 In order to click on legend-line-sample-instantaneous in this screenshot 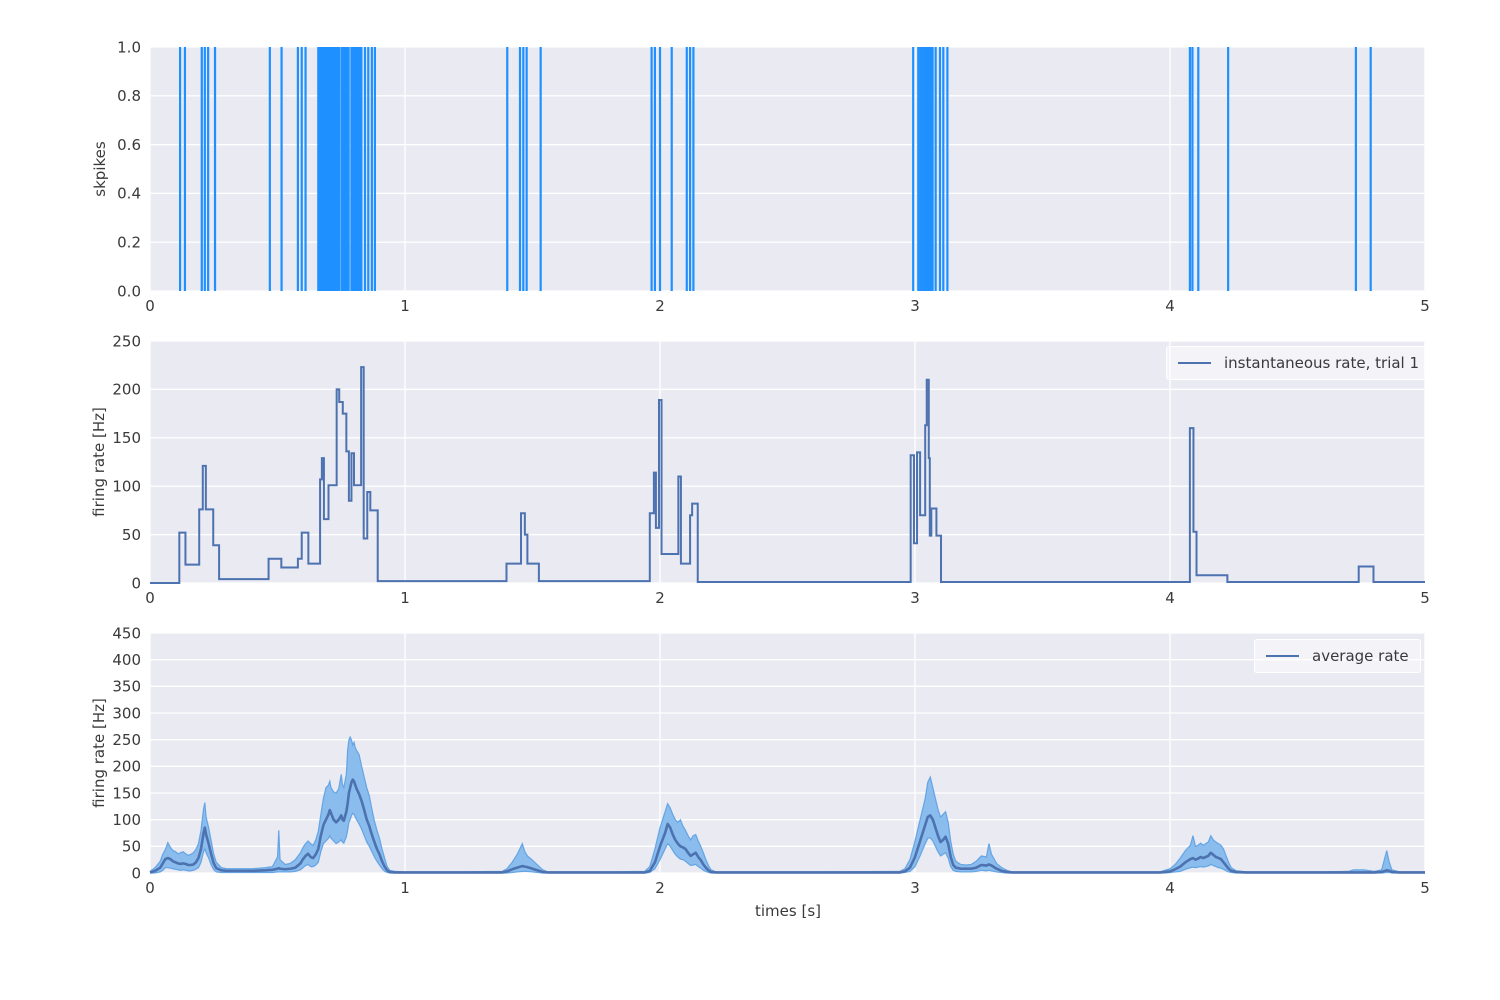, I will do `click(1194, 363)`.